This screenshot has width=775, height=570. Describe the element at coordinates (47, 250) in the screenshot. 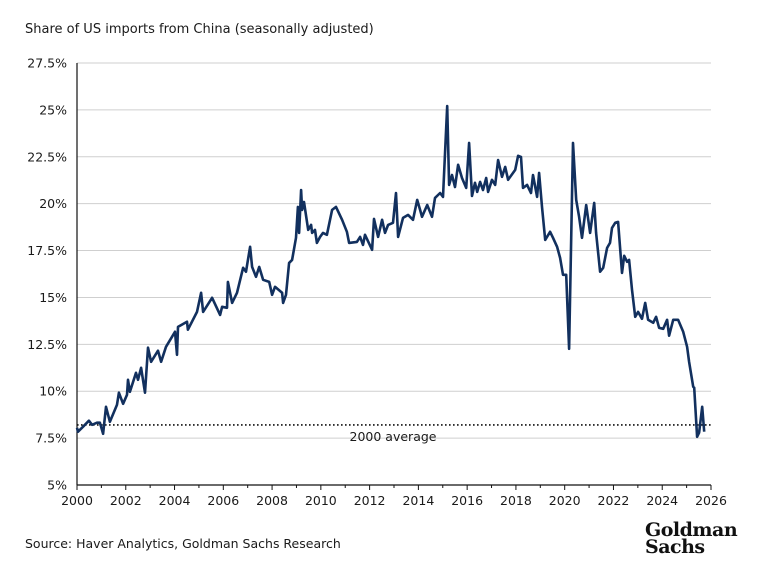

I see `y-tick-label: 17.5%` at that location.